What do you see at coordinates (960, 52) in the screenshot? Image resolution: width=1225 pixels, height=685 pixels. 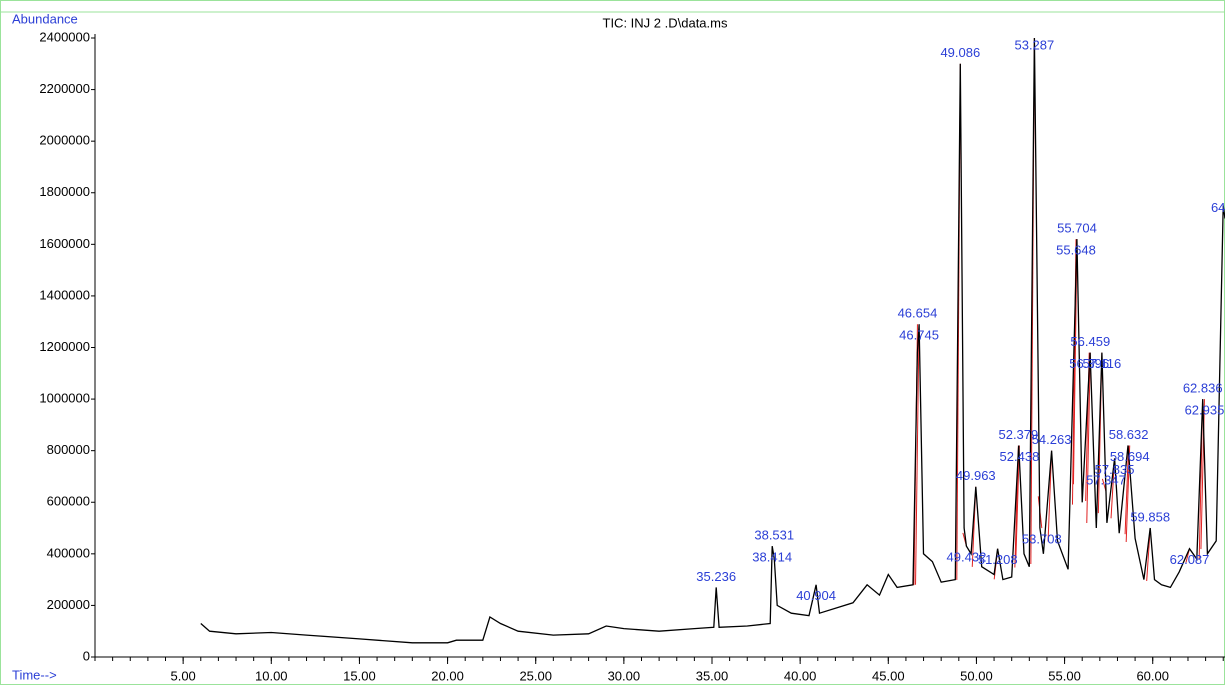 I see `peak-label: 49.086` at bounding box center [960, 52].